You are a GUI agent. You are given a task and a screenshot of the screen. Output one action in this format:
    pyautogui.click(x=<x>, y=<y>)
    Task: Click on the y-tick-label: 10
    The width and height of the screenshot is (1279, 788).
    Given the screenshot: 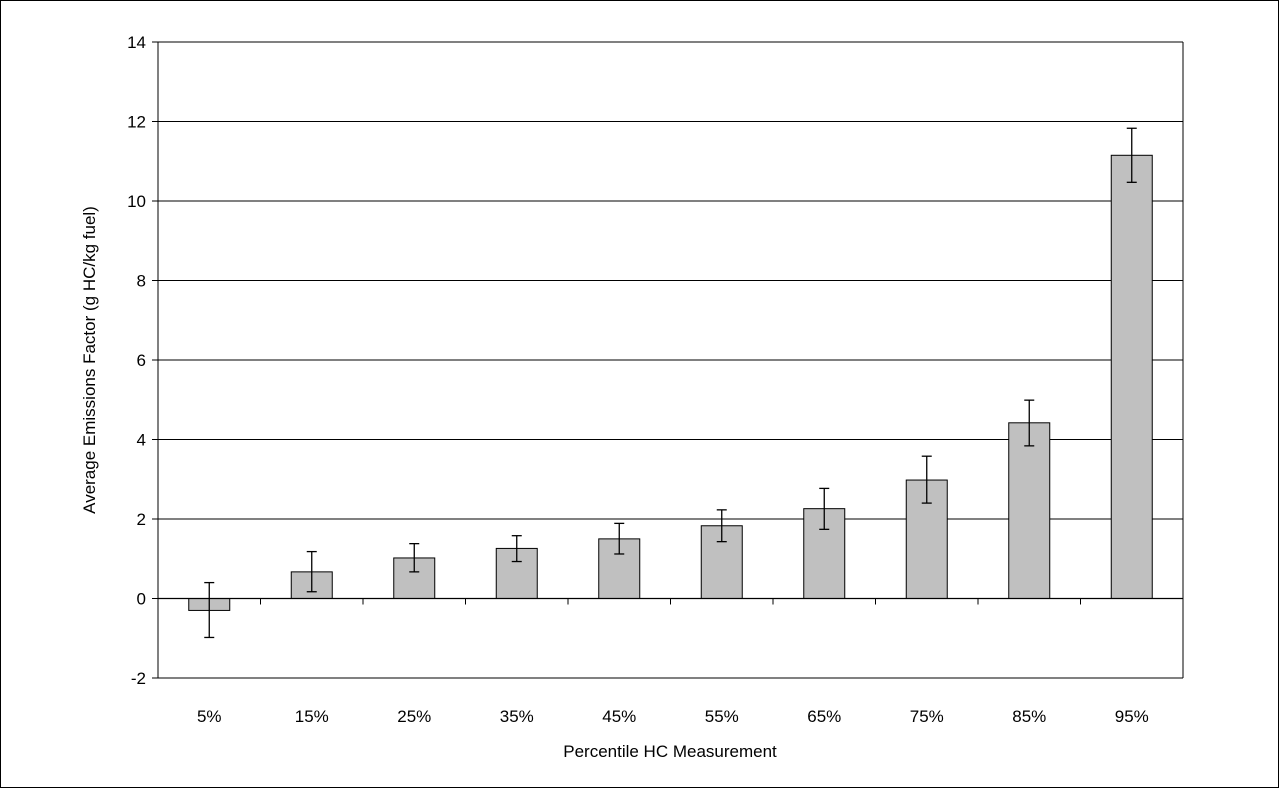 What is the action you would take?
    pyautogui.click(x=136, y=201)
    